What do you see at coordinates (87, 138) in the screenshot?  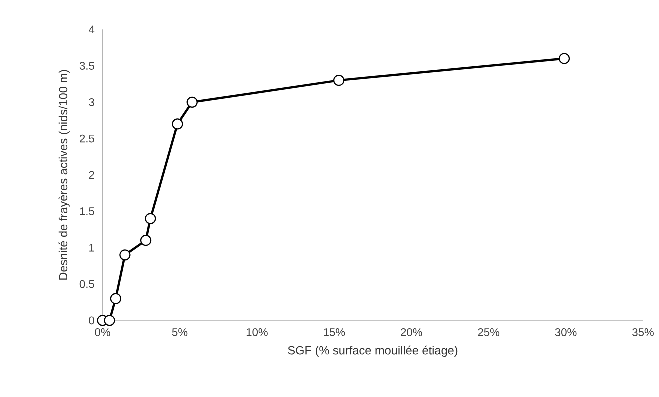 I see `y-tick-label: 2.5` at bounding box center [87, 138].